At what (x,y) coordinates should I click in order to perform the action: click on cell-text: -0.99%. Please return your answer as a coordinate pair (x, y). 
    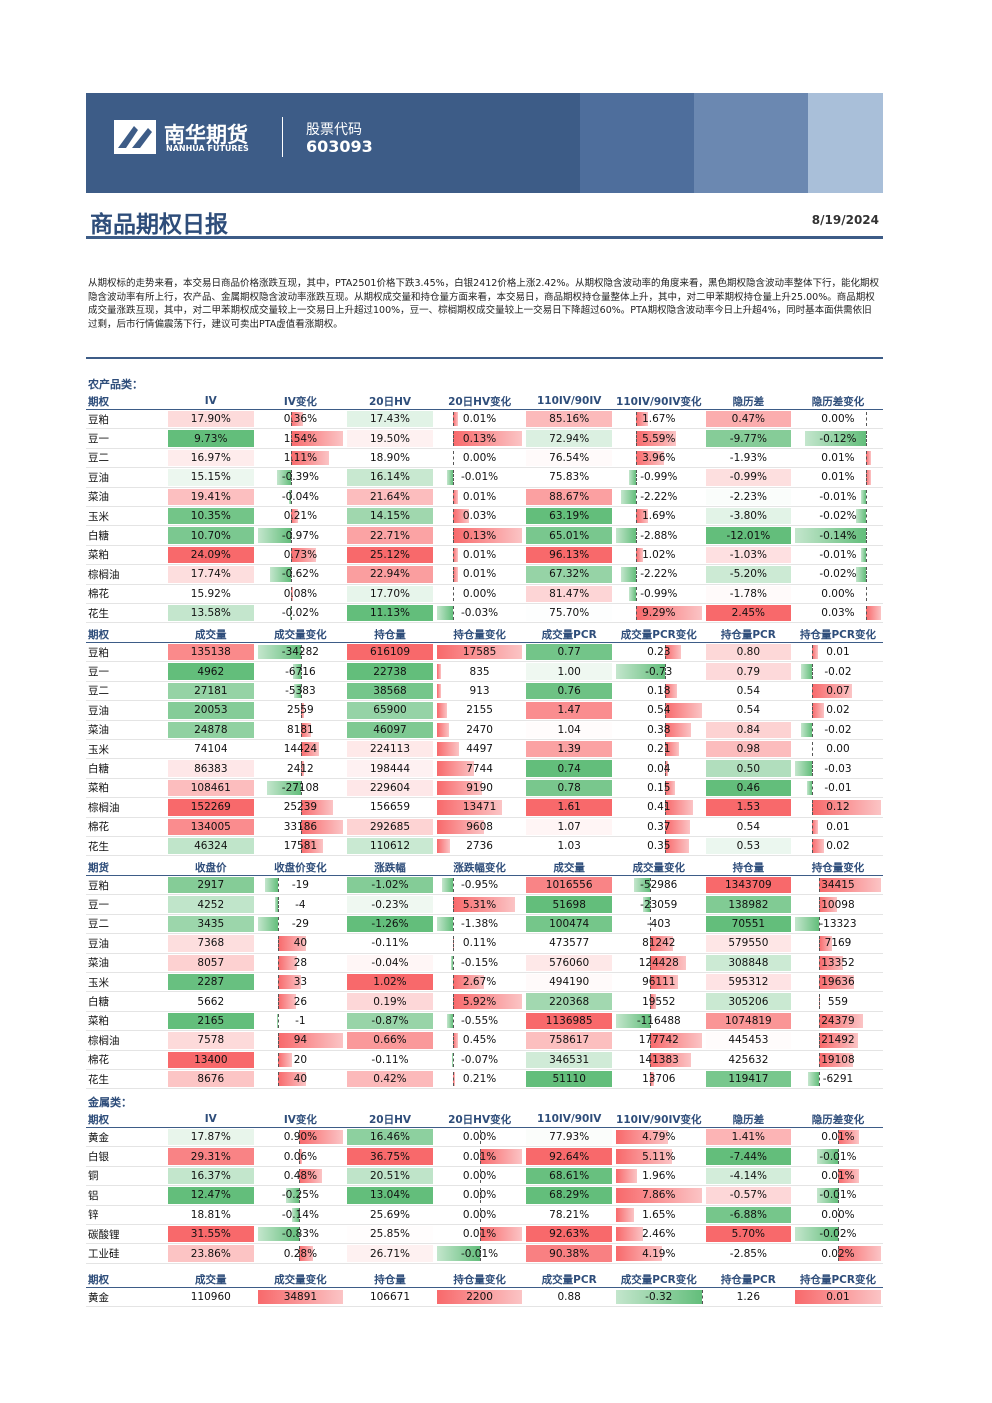
    Looking at the image, I should click on (659, 477).